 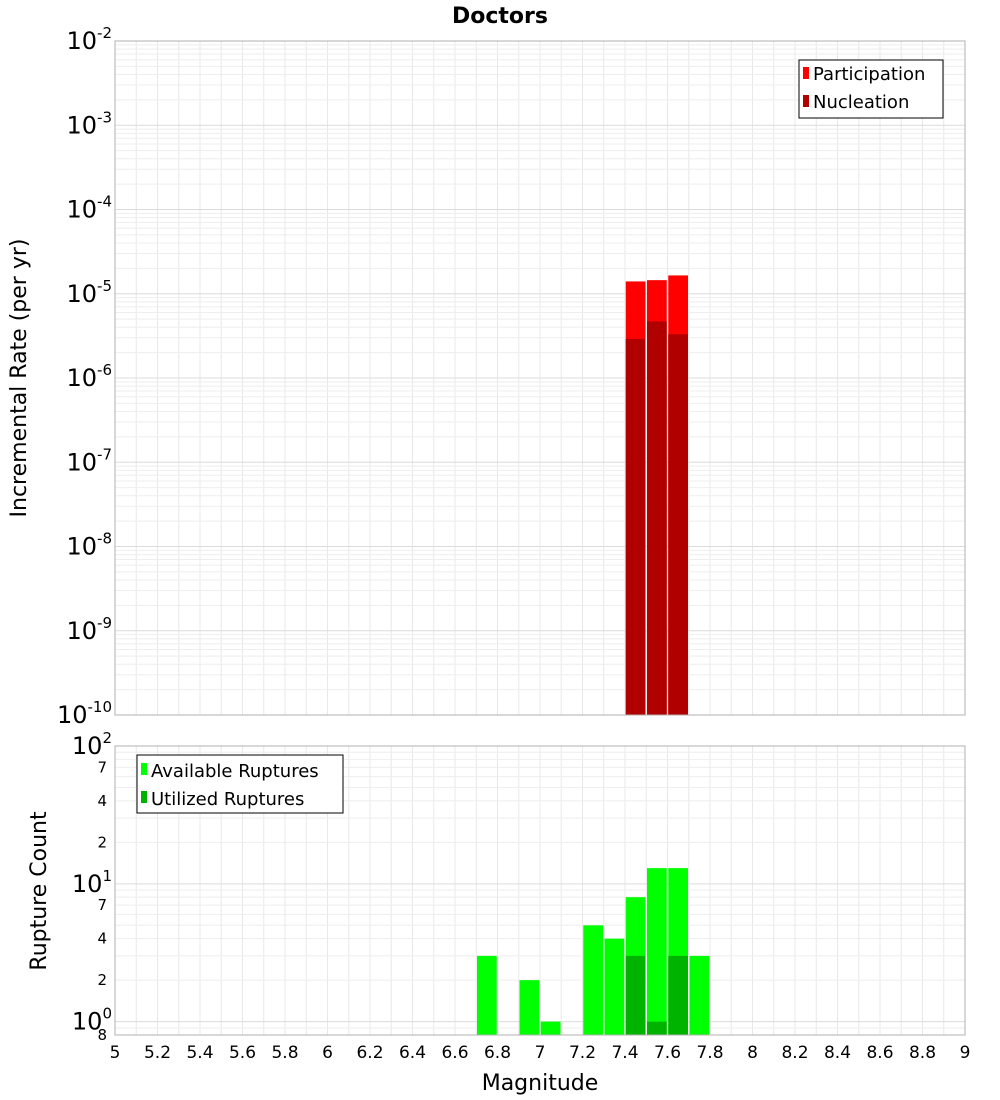 I want to click on x-axis-label: Magnitude, so click(x=540, y=1083).